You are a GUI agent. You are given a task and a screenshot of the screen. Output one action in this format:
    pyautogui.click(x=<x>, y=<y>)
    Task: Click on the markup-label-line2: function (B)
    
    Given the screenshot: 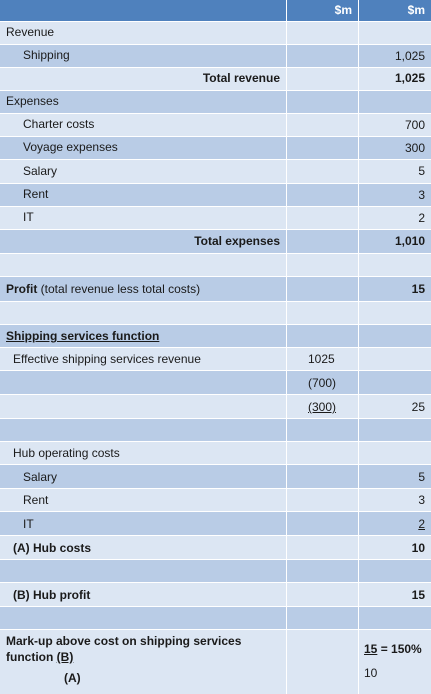 What is the action you would take?
    pyautogui.click(x=39, y=657)
    